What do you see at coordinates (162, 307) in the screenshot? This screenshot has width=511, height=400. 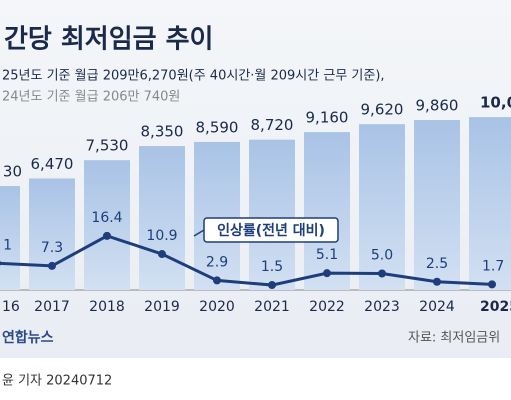 I see `x-tick-label: 2019` at bounding box center [162, 307].